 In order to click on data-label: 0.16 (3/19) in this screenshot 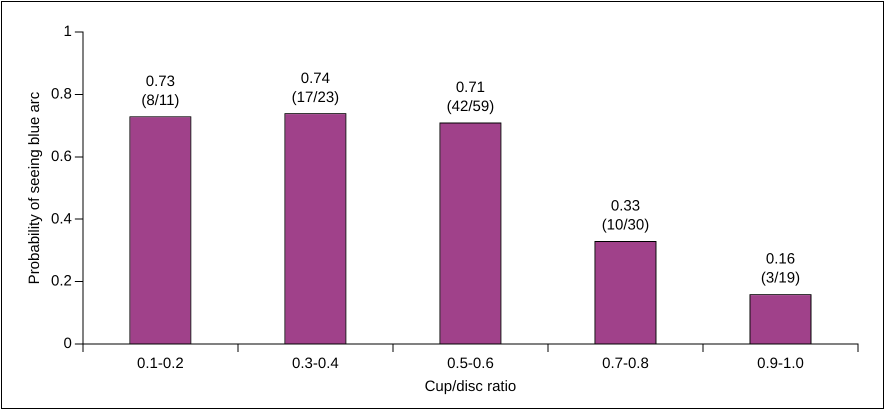, I will do `click(780, 268)`.